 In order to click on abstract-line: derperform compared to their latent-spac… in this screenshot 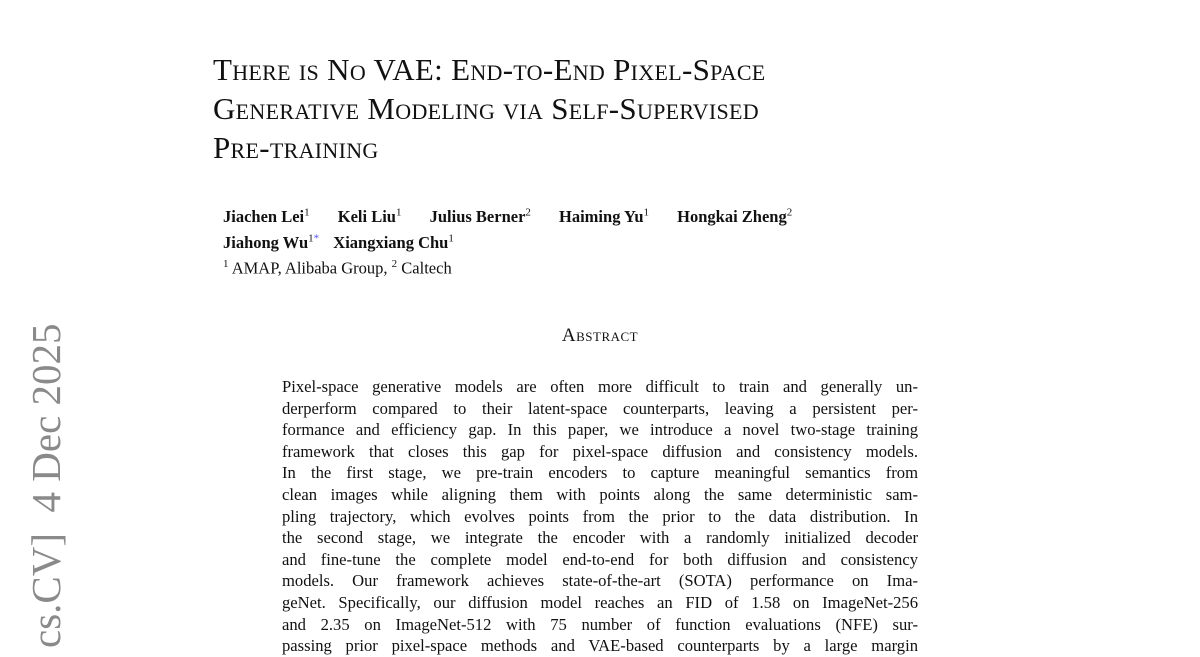, I will do `click(600, 408)`.